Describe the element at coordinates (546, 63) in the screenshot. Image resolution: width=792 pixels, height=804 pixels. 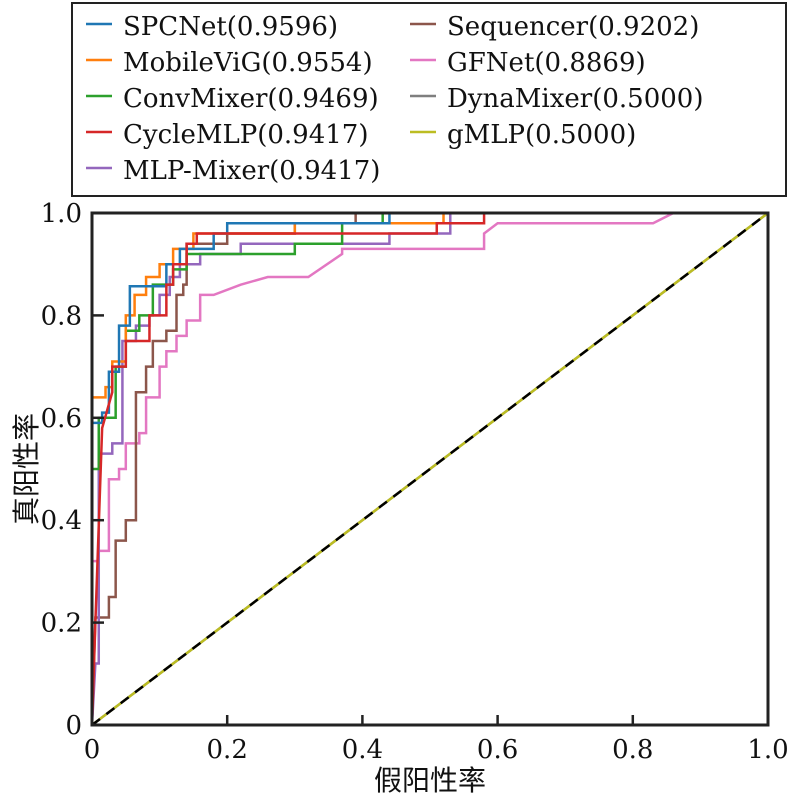
I see `legend-entry: GFNet(0.8869)` at that location.